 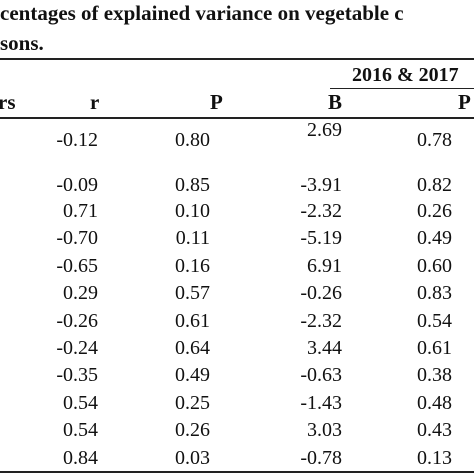 What do you see at coordinates (434, 185) in the screenshot?
I see `cell-p-2: 0.82` at bounding box center [434, 185].